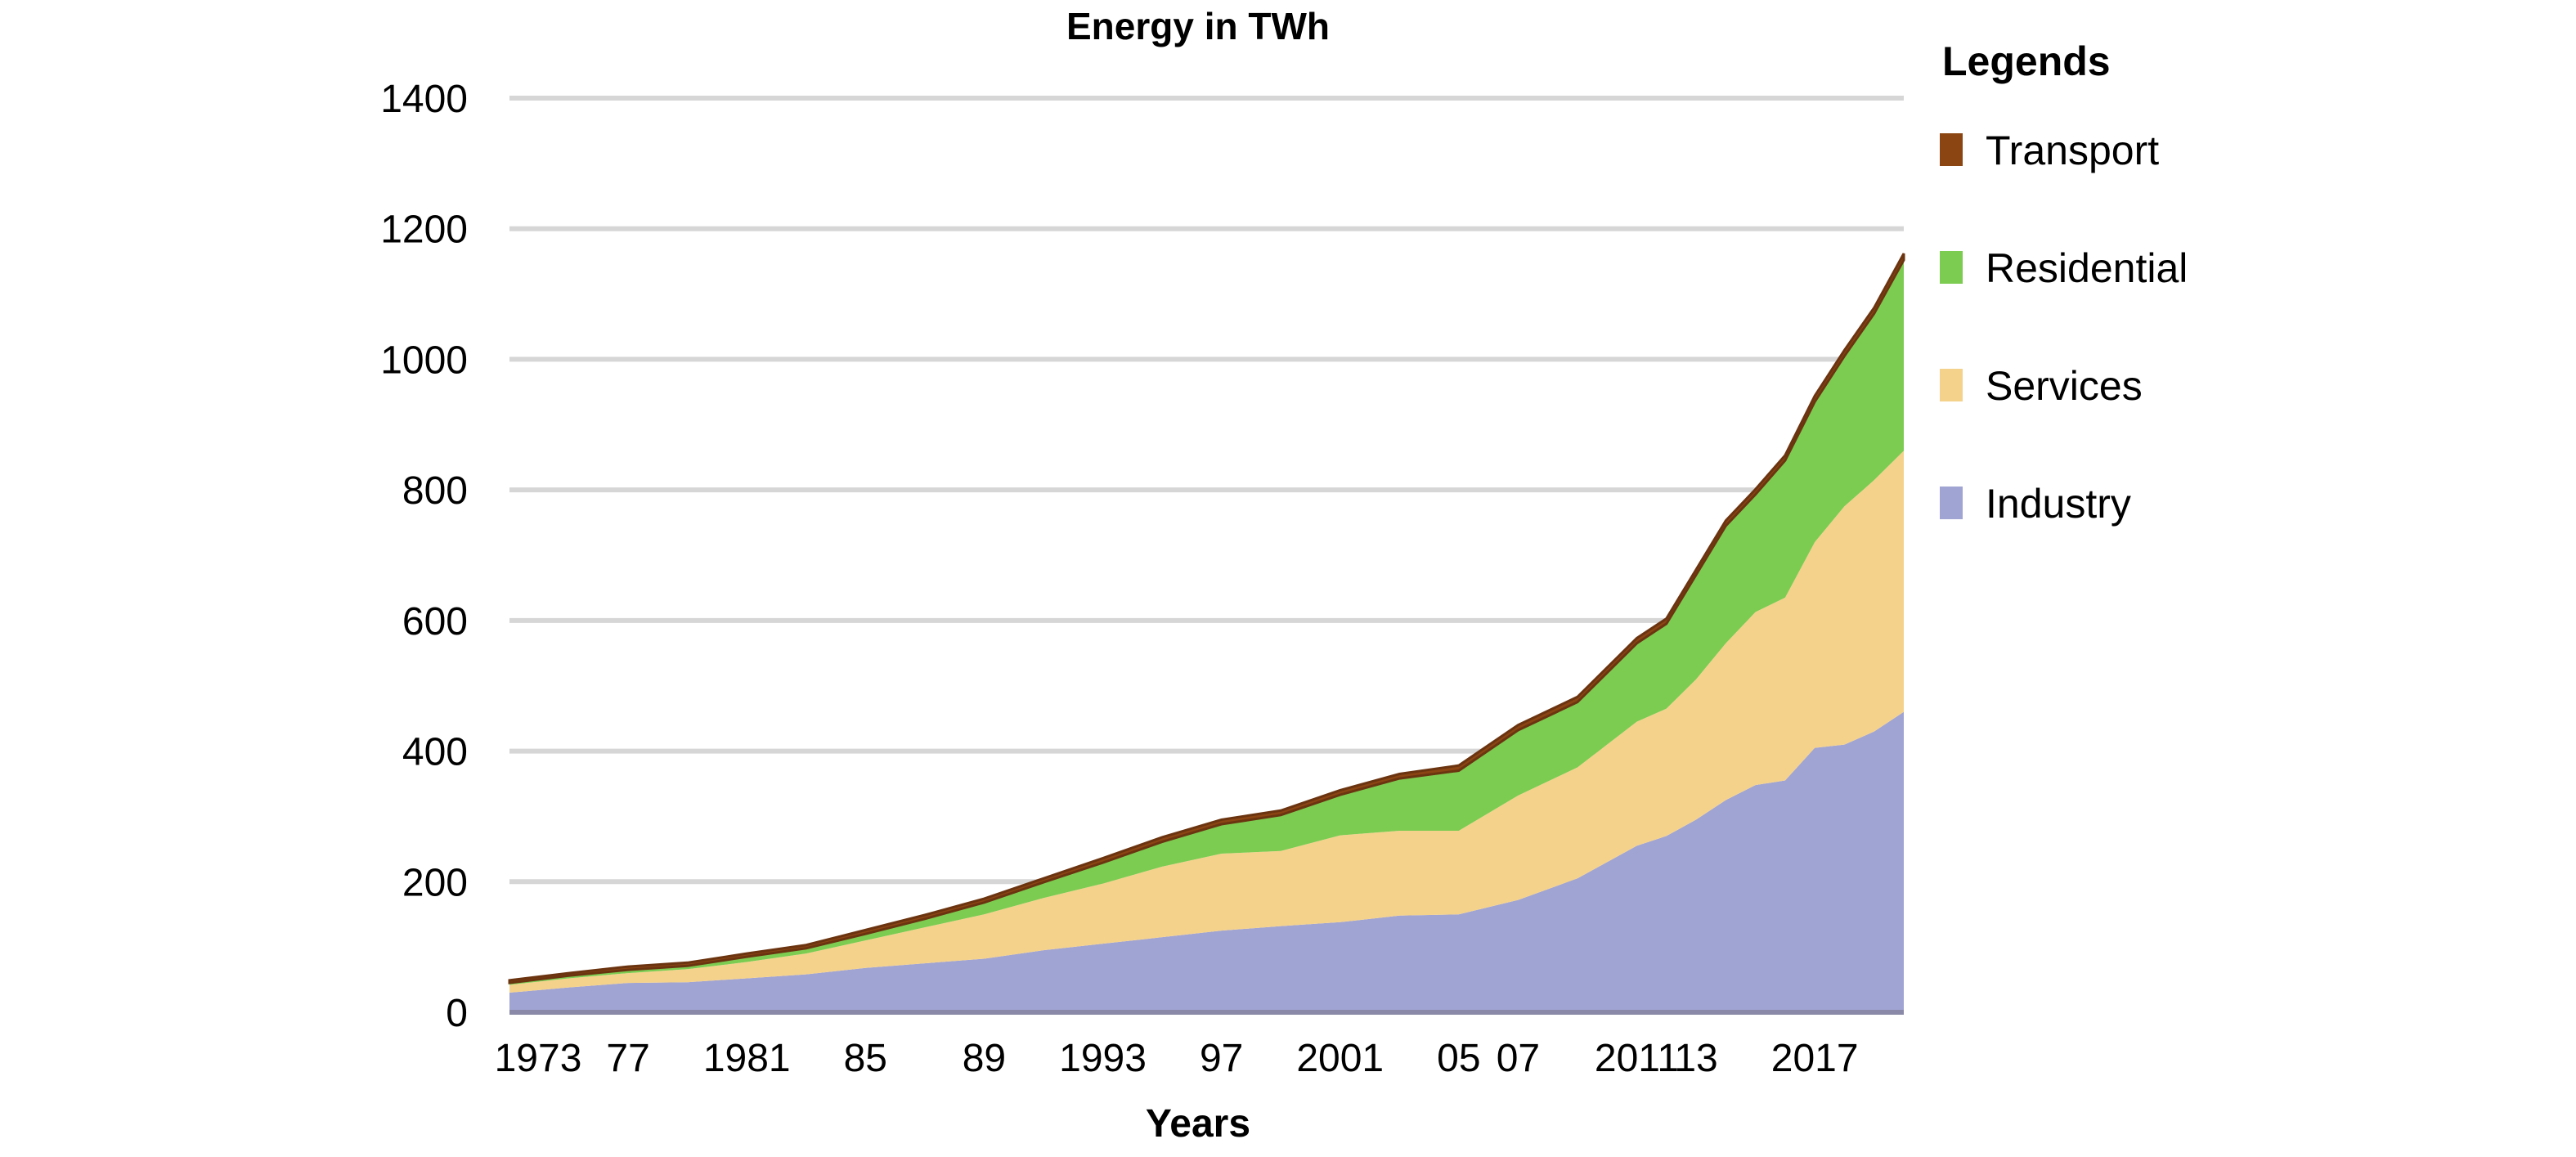 The height and width of the screenshot is (1157, 2576). Describe the element at coordinates (747, 1058) in the screenshot. I see `x-tick-label: 1981` at that location.